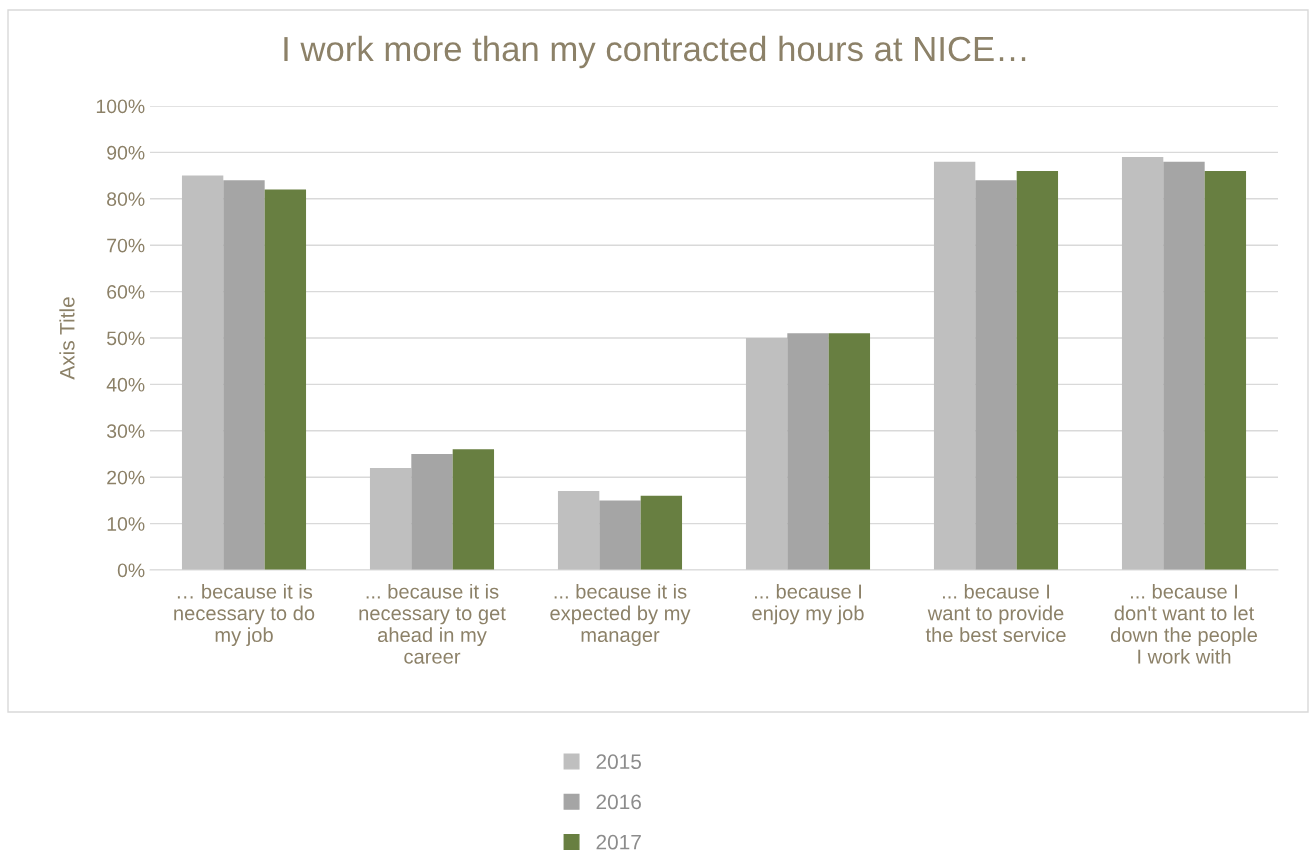 This screenshot has width=1311, height=852. What do you see at coordinates (126, 199) in the screenshot?
I see `y-tick-label: 80%` at bounding box center [126, 199].